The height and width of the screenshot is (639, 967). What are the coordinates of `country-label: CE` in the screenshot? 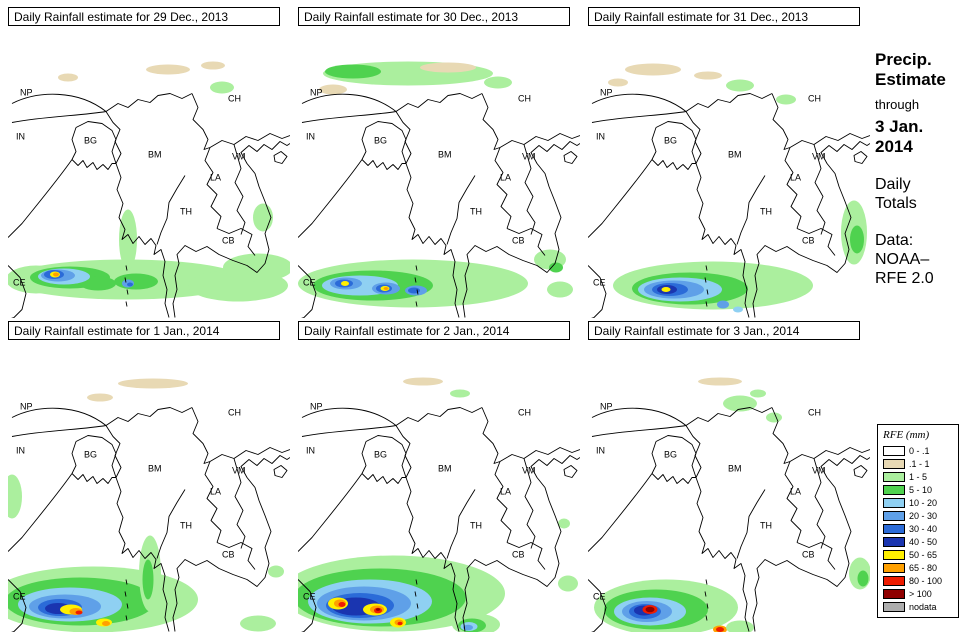 It's located at (309, 283).